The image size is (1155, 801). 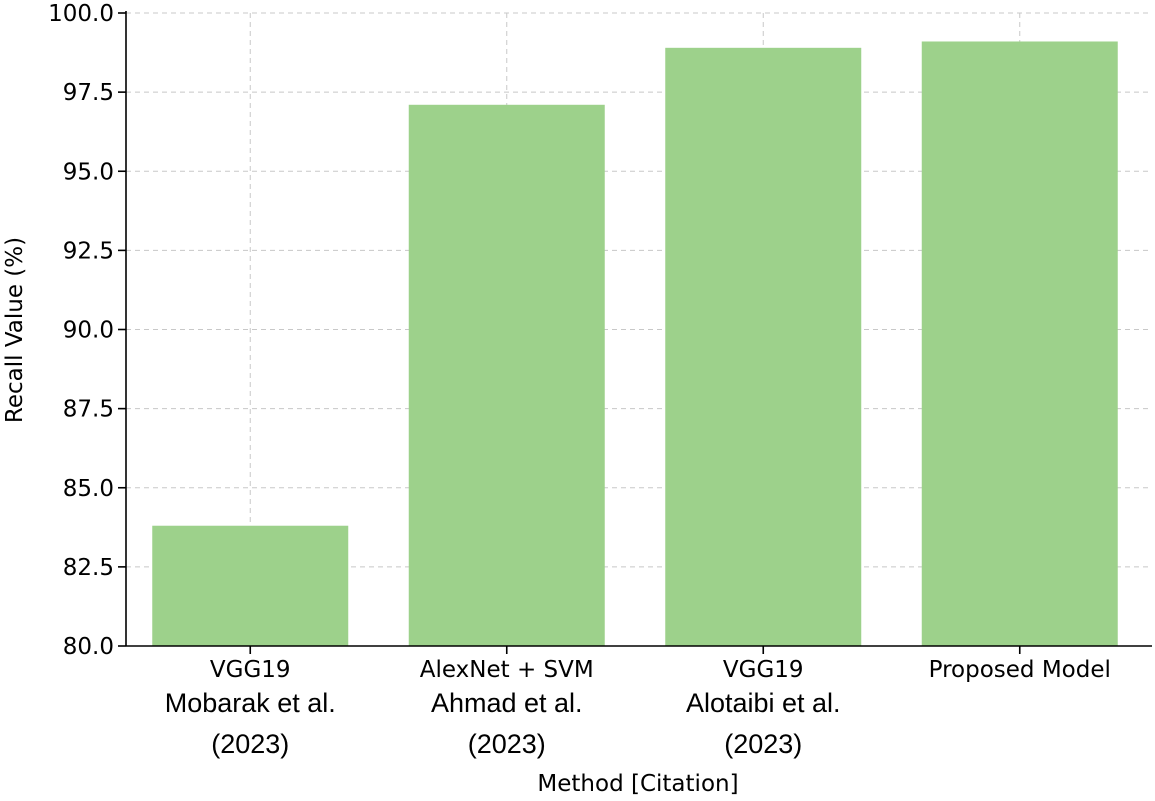 I want to click on y-tick-label: 80.0, so click(x=88, y=647).